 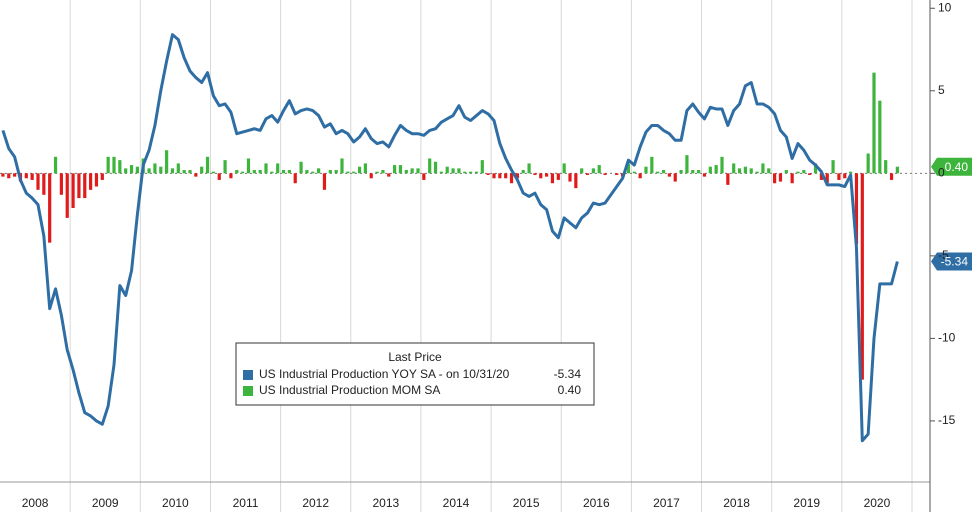 I want to click on legend-box, so click(x=415, y=374).